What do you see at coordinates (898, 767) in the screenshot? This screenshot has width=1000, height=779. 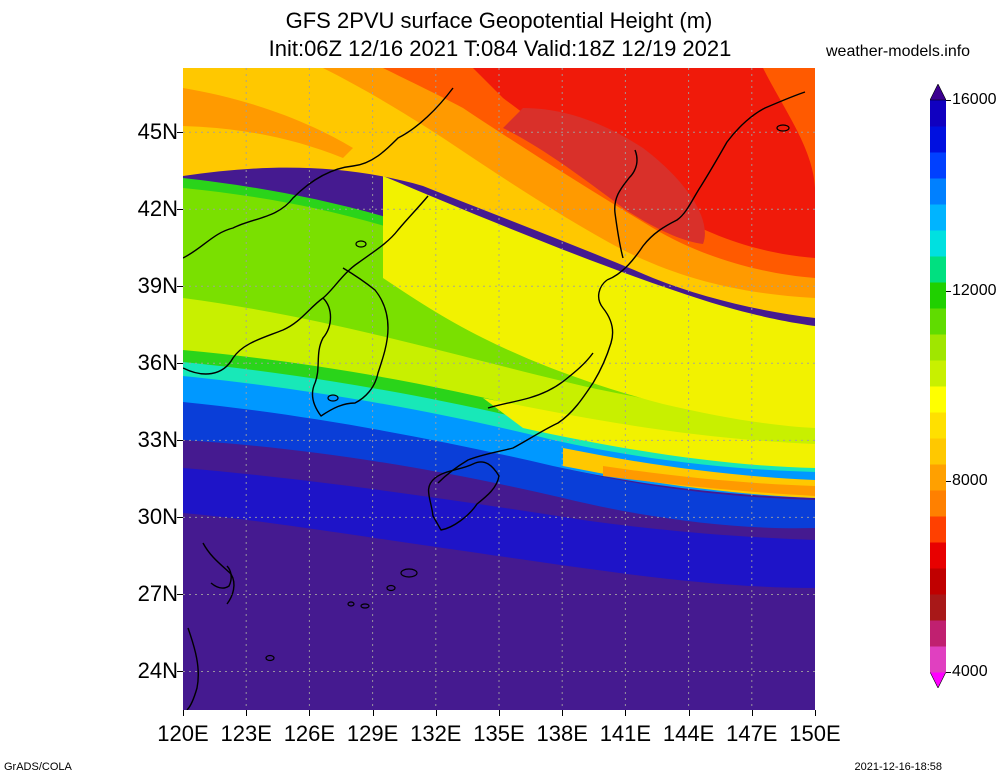 I see `footer-timestamp: 2021-12-16-18:58` at bounding box center [898, 767].